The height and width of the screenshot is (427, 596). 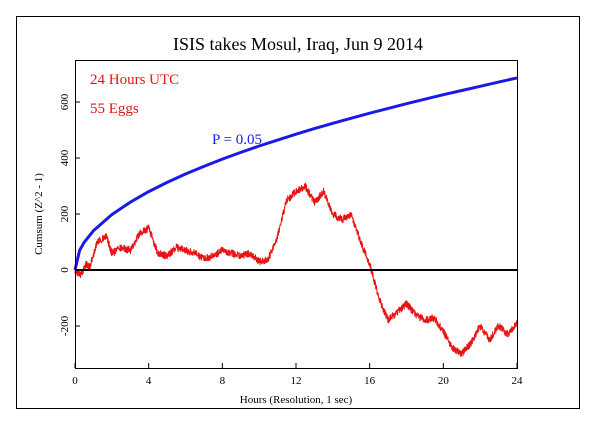 I want to click on chart-title: ISIS takes Mosul, Iraq, Jun 9 2014, so click(x=298, y=44).